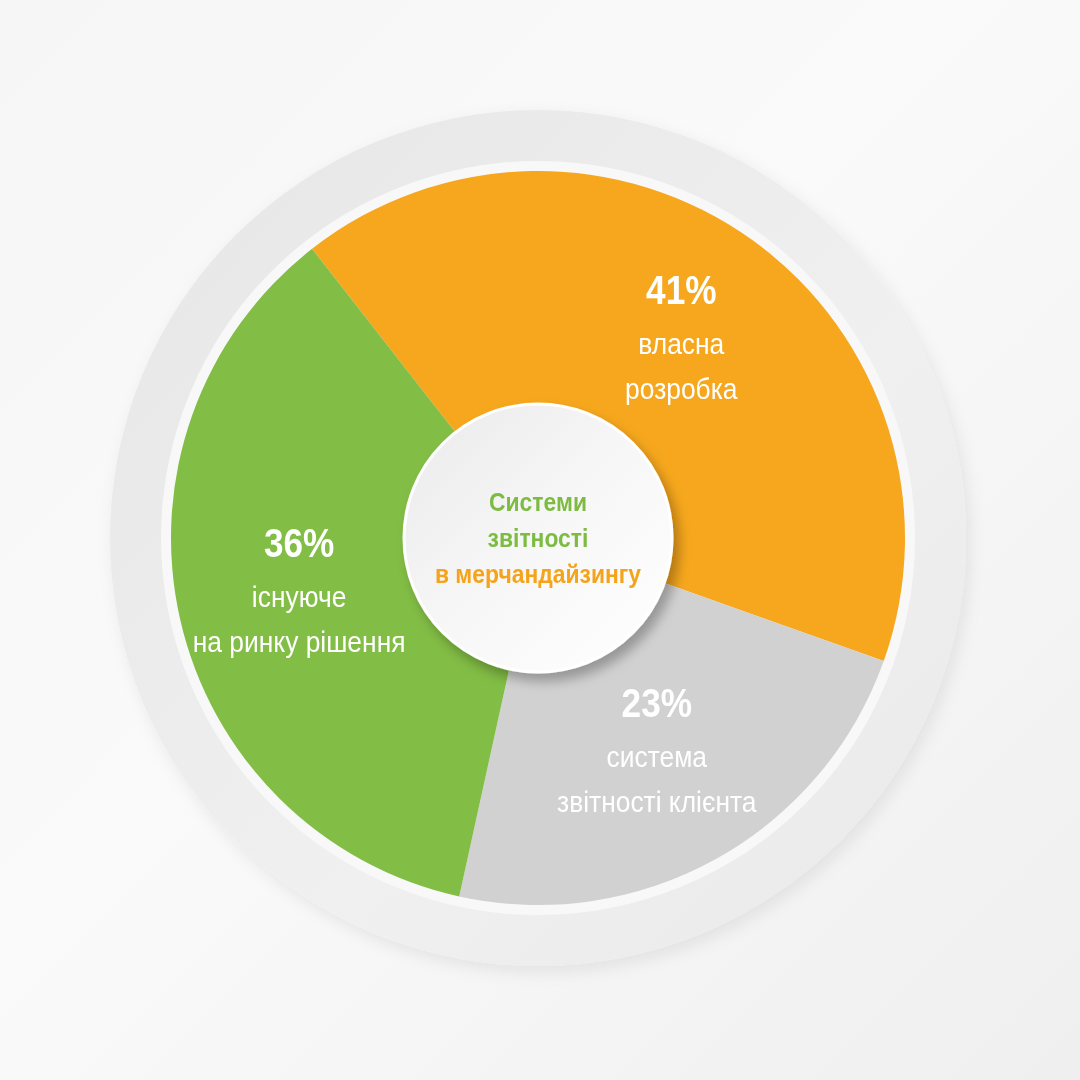 Image resolution: width=1080 pixels, height=1080 pixels. What do you see at coordinates (681, 290) in the screenshot?
I see `data-label: 41%` at bounding box center [681, 290].